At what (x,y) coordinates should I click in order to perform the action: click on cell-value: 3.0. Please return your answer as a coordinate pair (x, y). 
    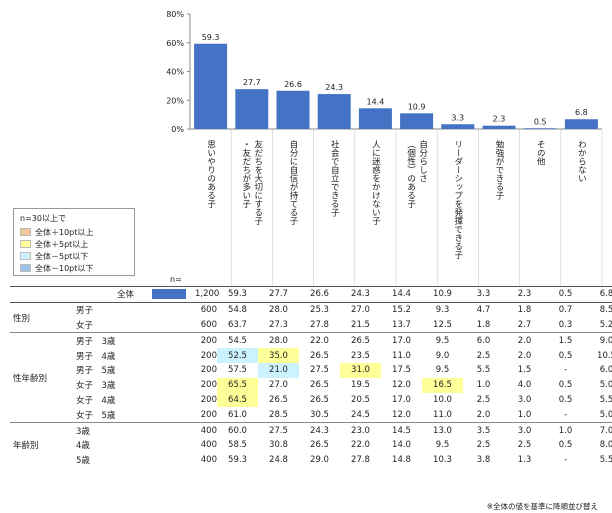
    Looking at the image, I should click on (524, 399).